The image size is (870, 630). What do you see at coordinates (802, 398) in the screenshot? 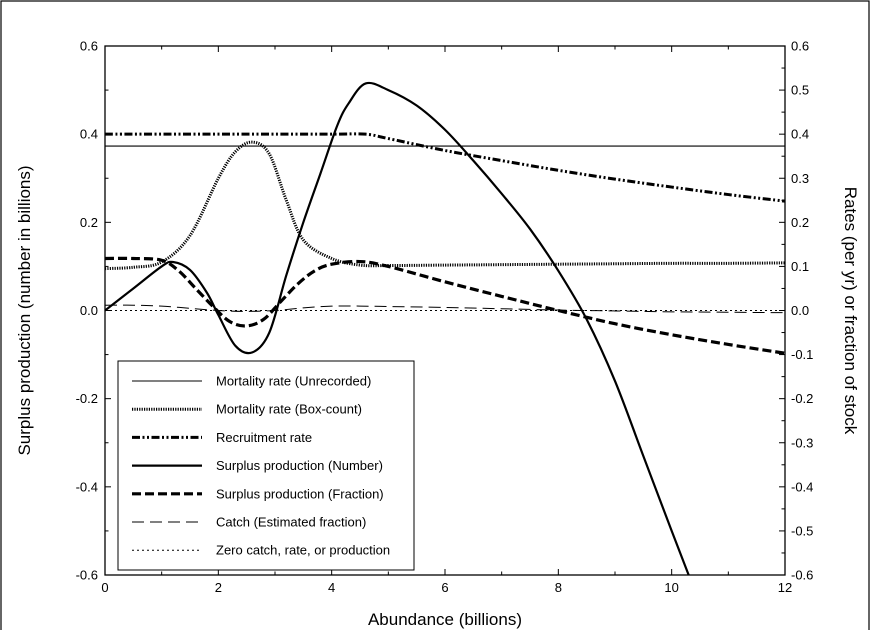
I see `y2-tick-label: -0.2` at bounding box center [802, 398].